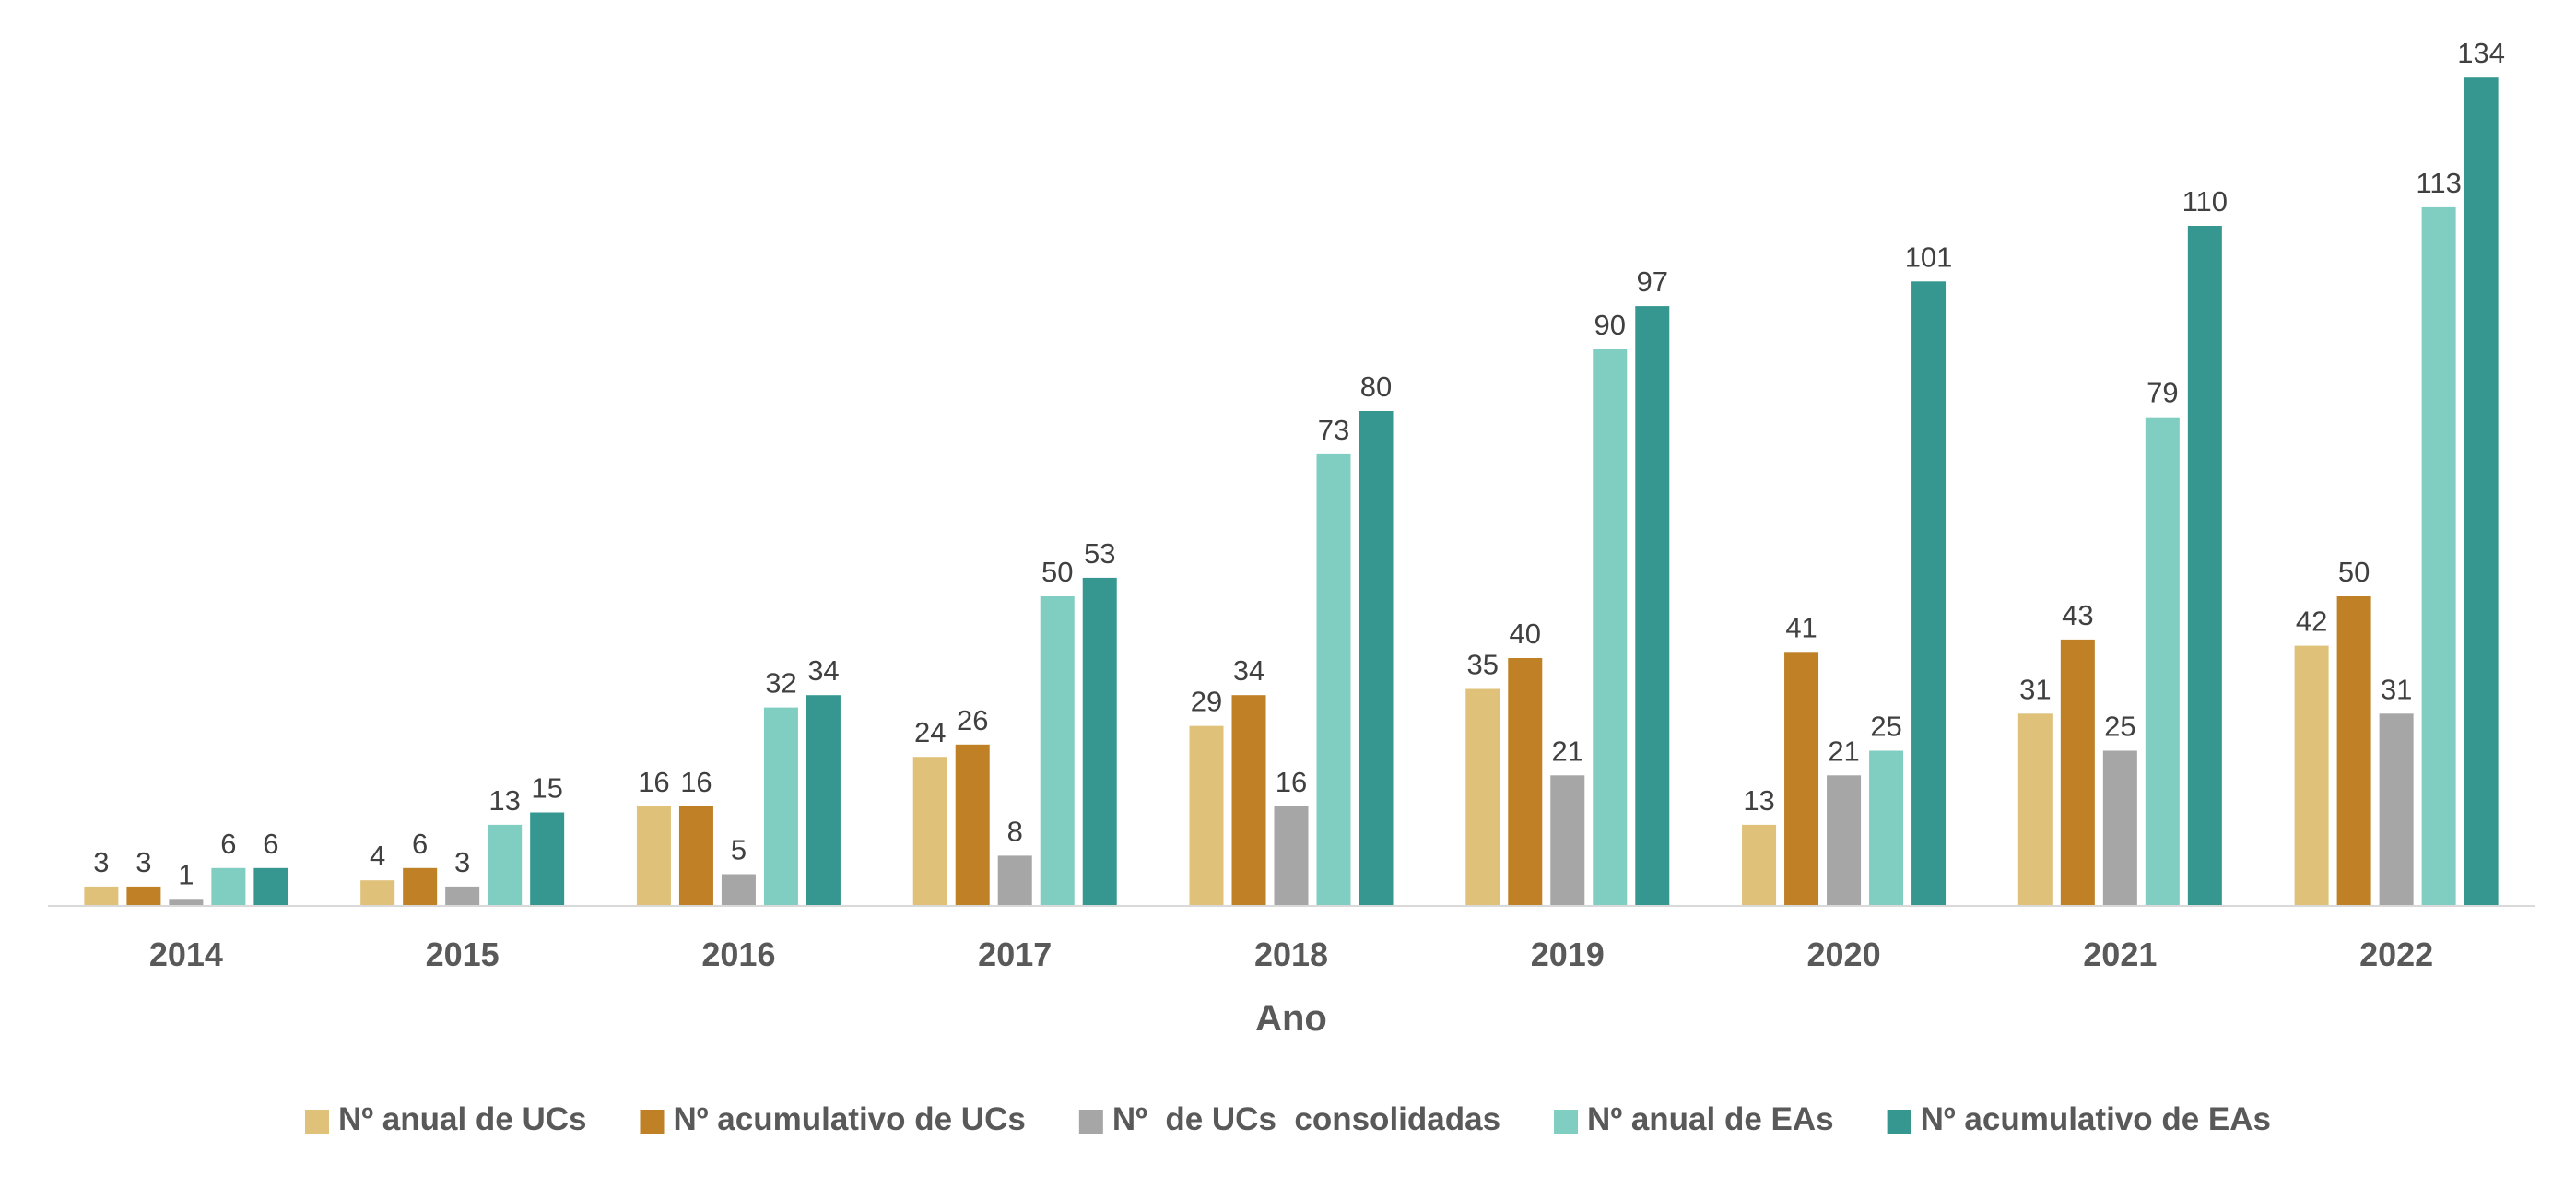  Describe the element at coordinates (377, 856) in the screenshot. I see `data-label-2015-series-1: 4` at that location.